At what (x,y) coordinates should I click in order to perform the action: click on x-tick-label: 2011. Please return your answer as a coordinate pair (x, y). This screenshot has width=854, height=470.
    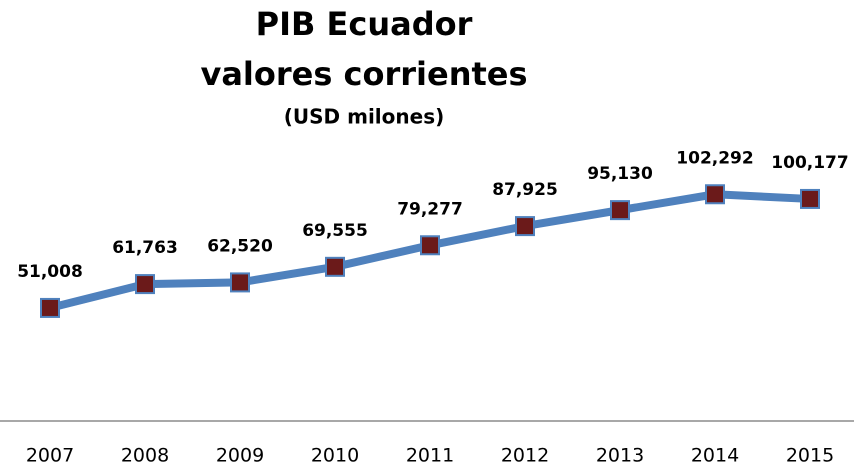
    Looking at the image, I should click on (430, 456).